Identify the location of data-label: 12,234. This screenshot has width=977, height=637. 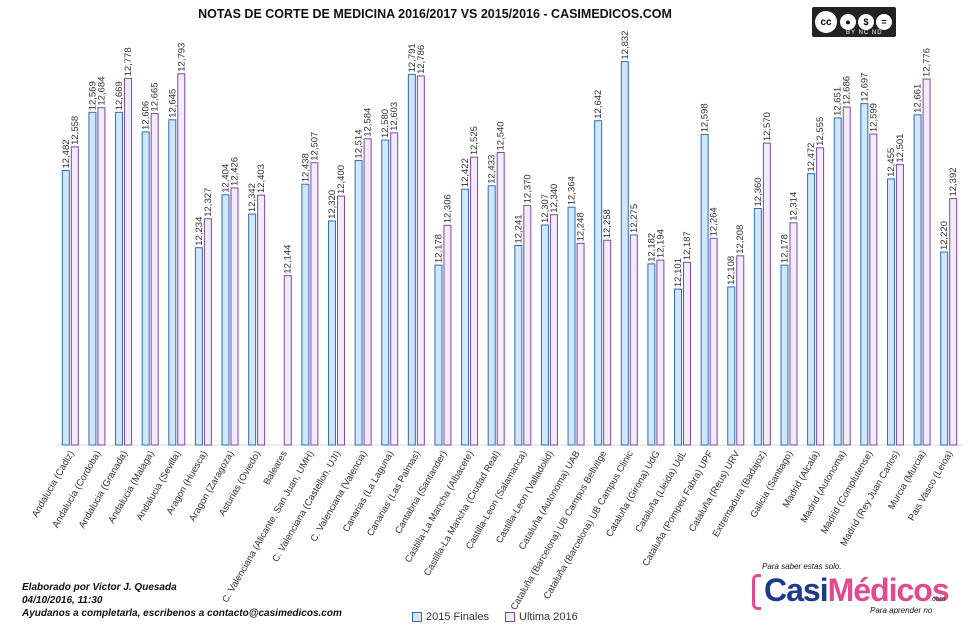
(199, 231).